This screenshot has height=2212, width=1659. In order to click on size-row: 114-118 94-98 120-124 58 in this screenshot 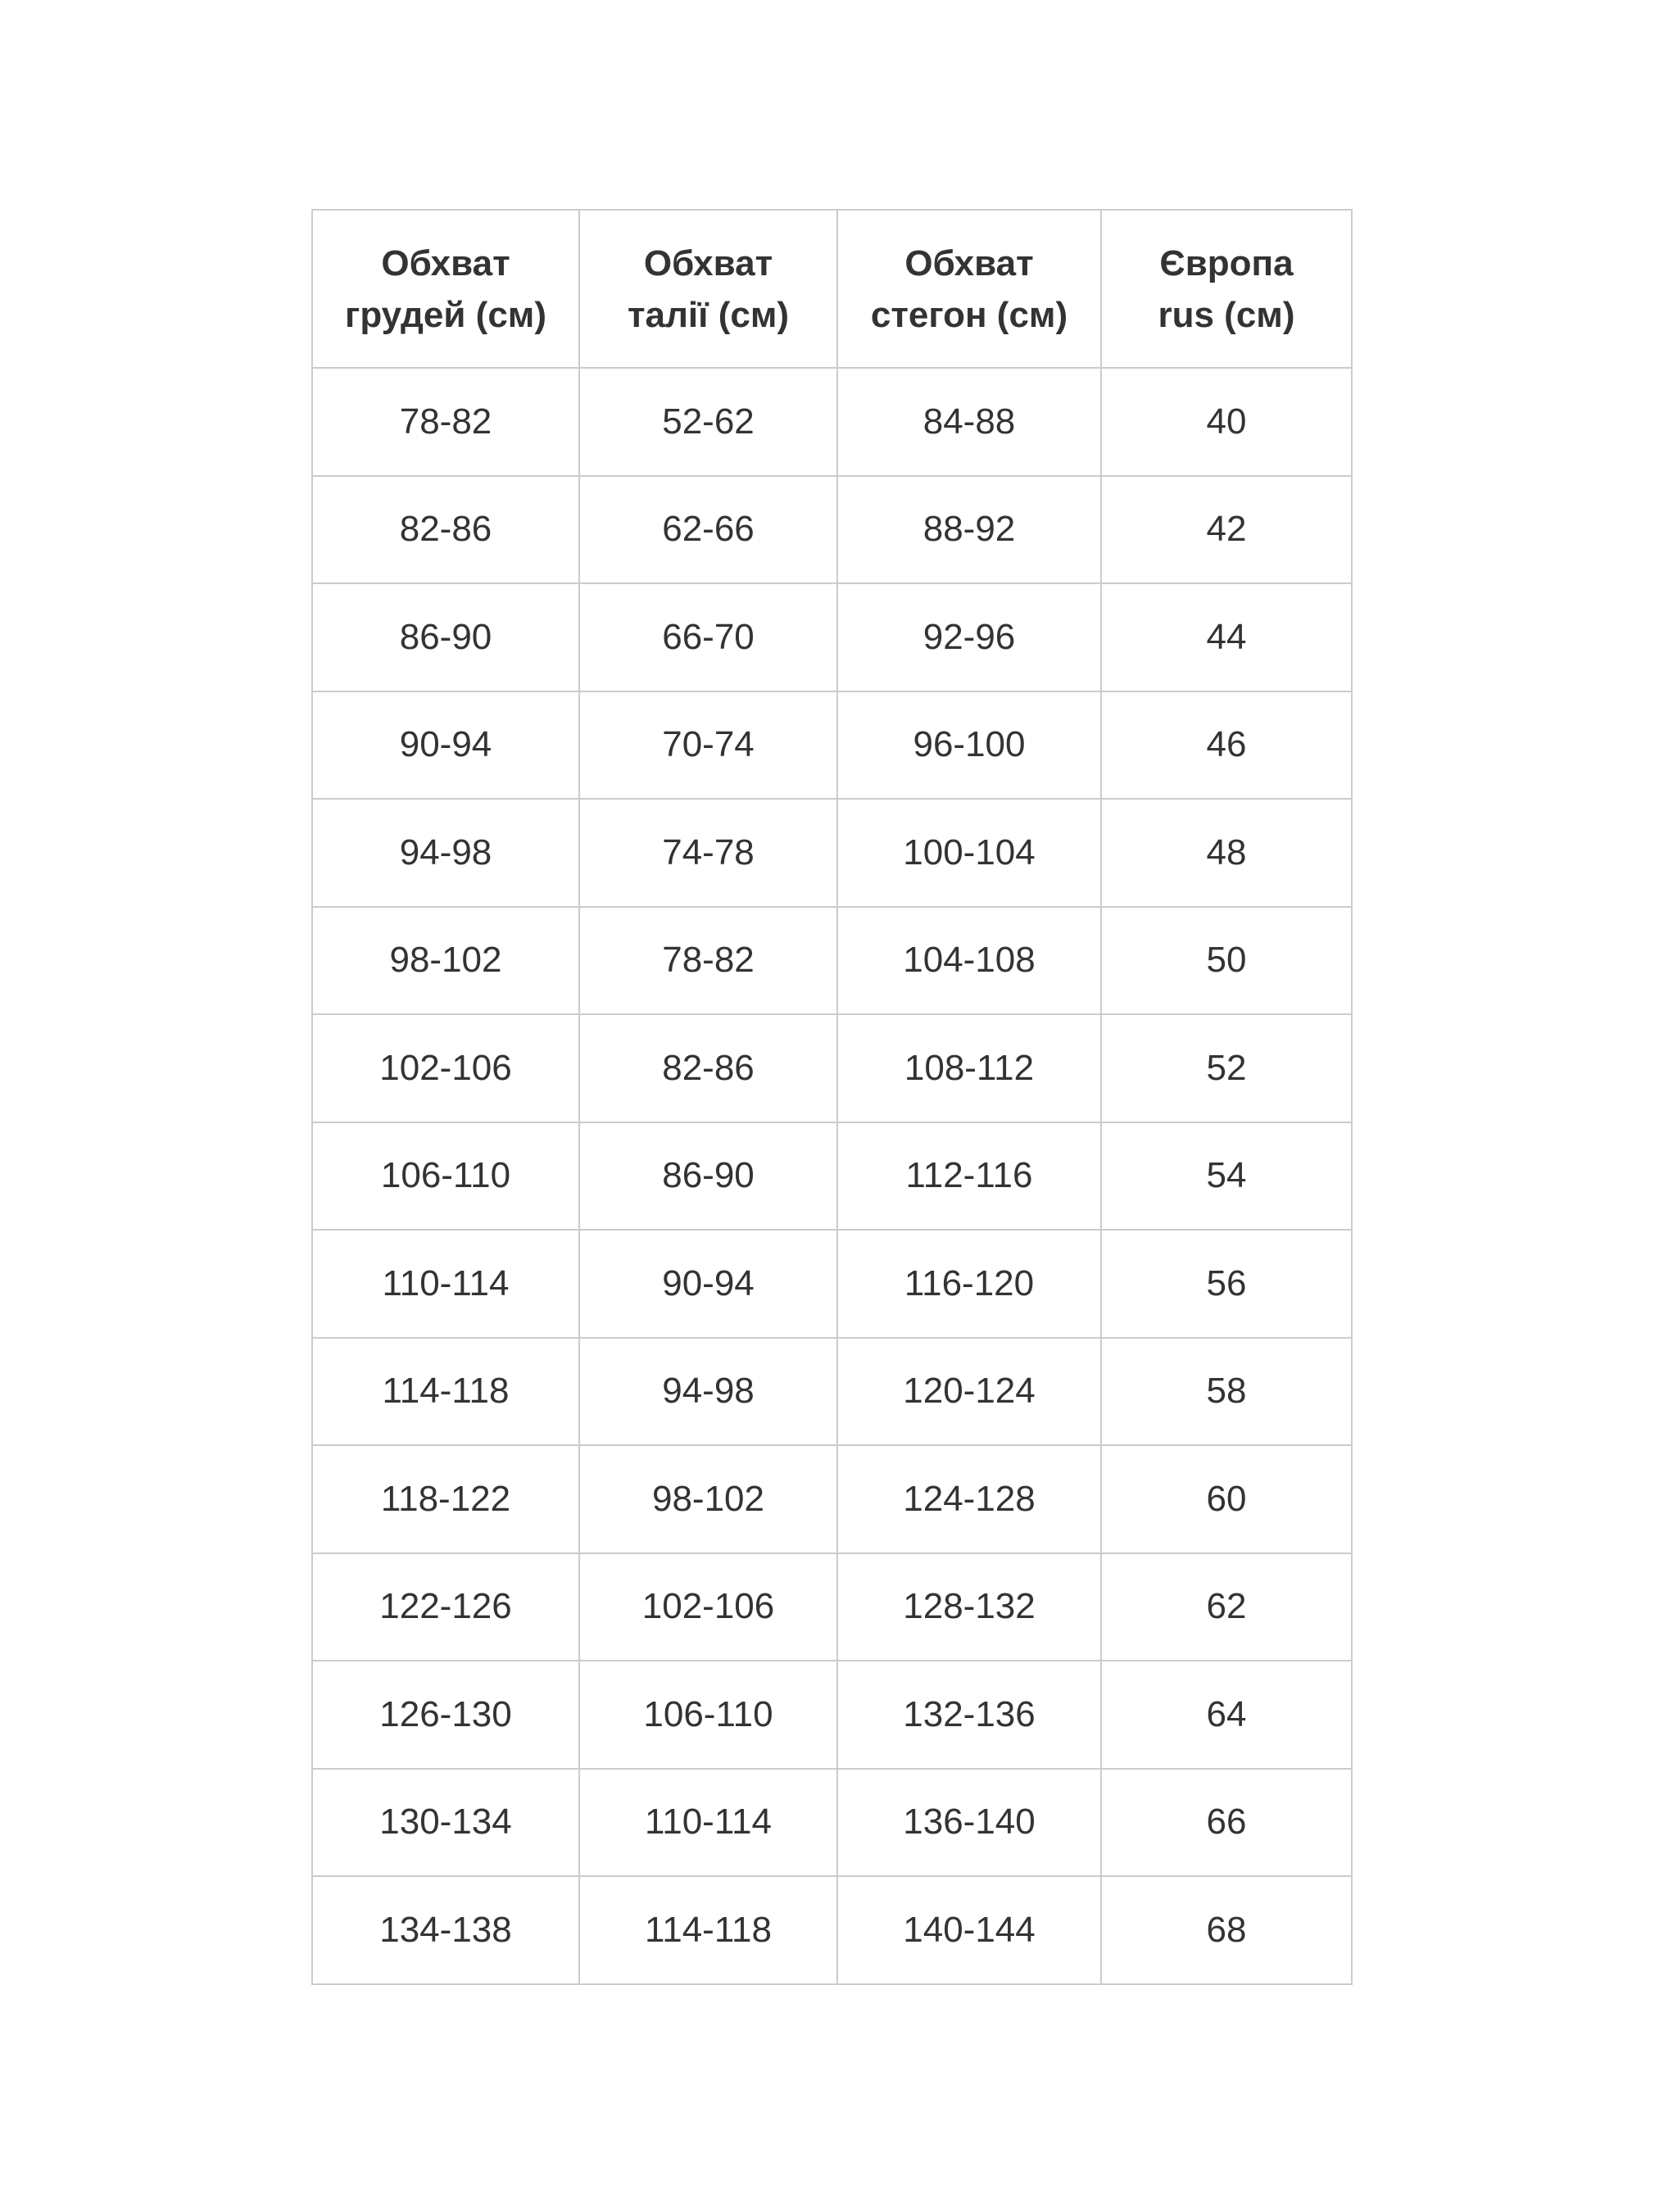, I will do `click(832, 1391)`.